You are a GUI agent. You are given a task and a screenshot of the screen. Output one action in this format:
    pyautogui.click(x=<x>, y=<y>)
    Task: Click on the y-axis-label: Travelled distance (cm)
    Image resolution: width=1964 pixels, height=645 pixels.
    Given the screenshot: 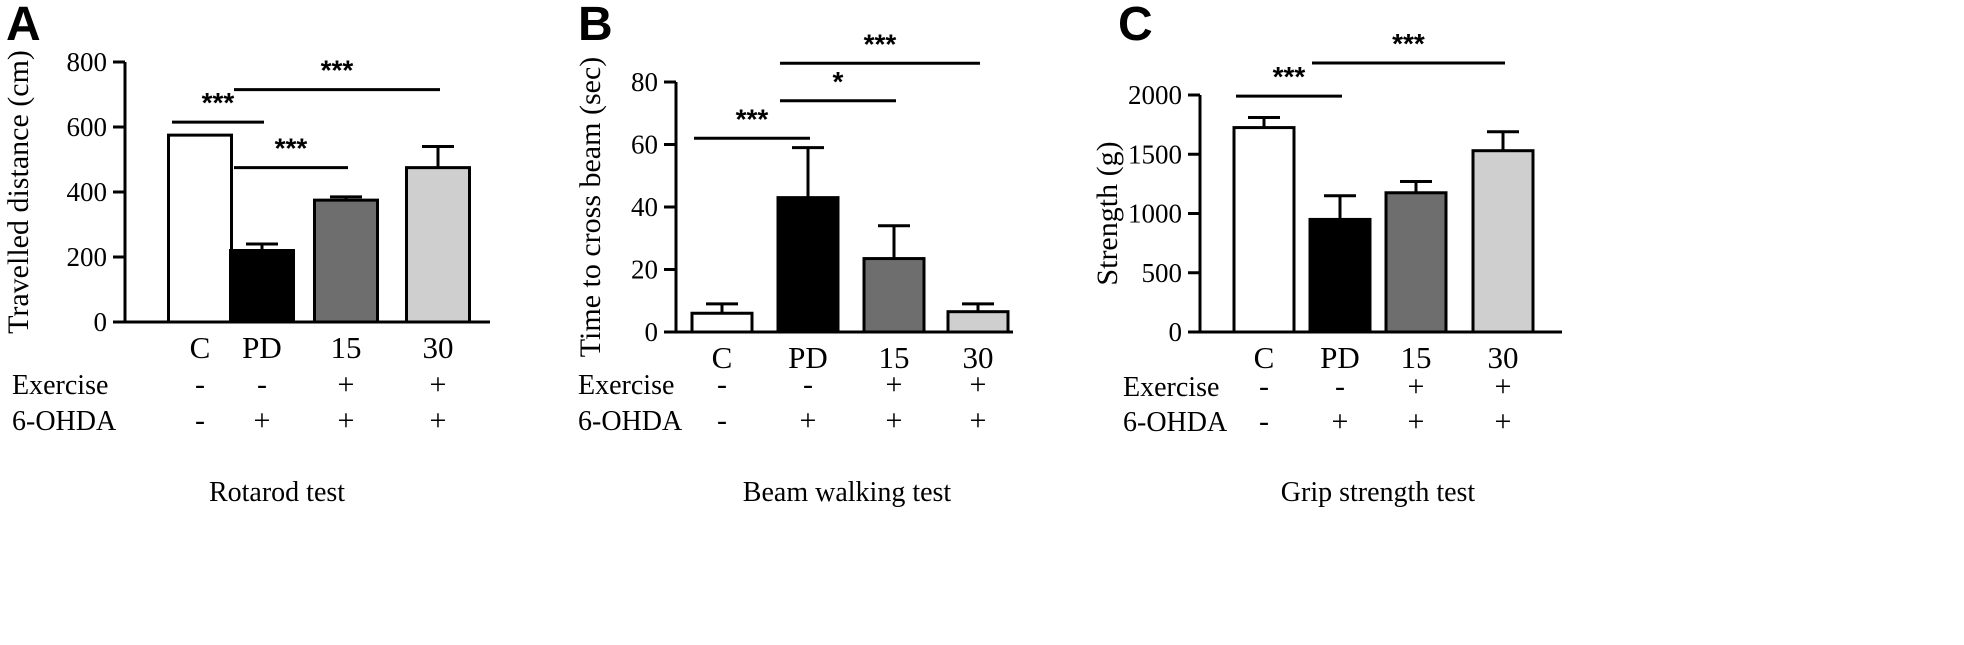 What is the action you would take?
    pyautogui.click(x=18, y=192)
    